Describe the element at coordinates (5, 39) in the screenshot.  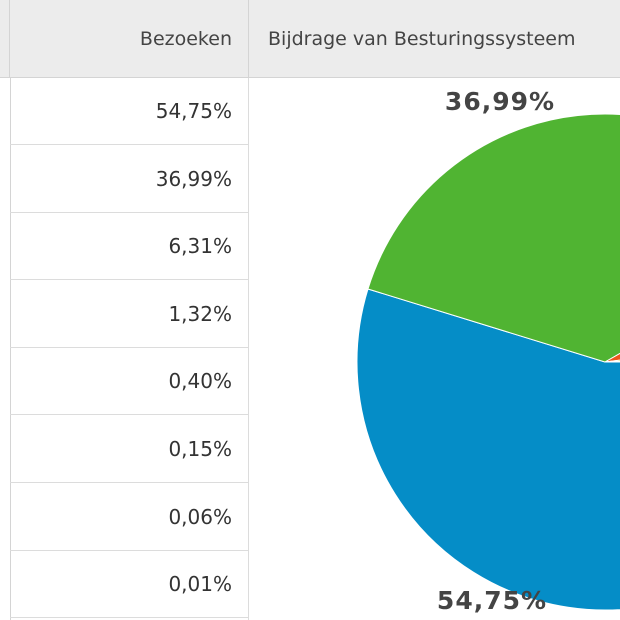
I see `header-cell` at that location.